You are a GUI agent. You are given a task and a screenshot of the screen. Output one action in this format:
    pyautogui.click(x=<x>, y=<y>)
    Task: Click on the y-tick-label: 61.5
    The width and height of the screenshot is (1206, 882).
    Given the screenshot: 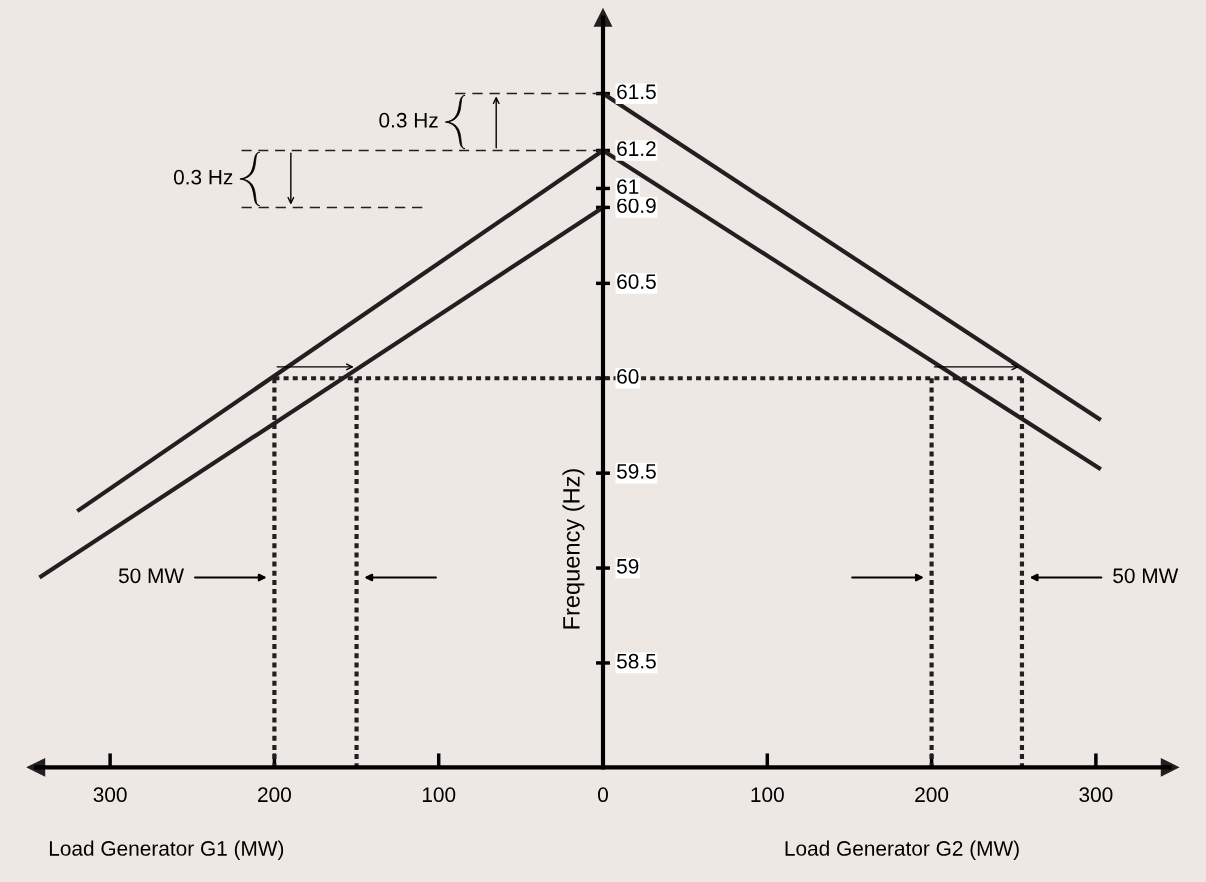 What is the action you would take?
    pyautogui.click(x=636, y=92)
    